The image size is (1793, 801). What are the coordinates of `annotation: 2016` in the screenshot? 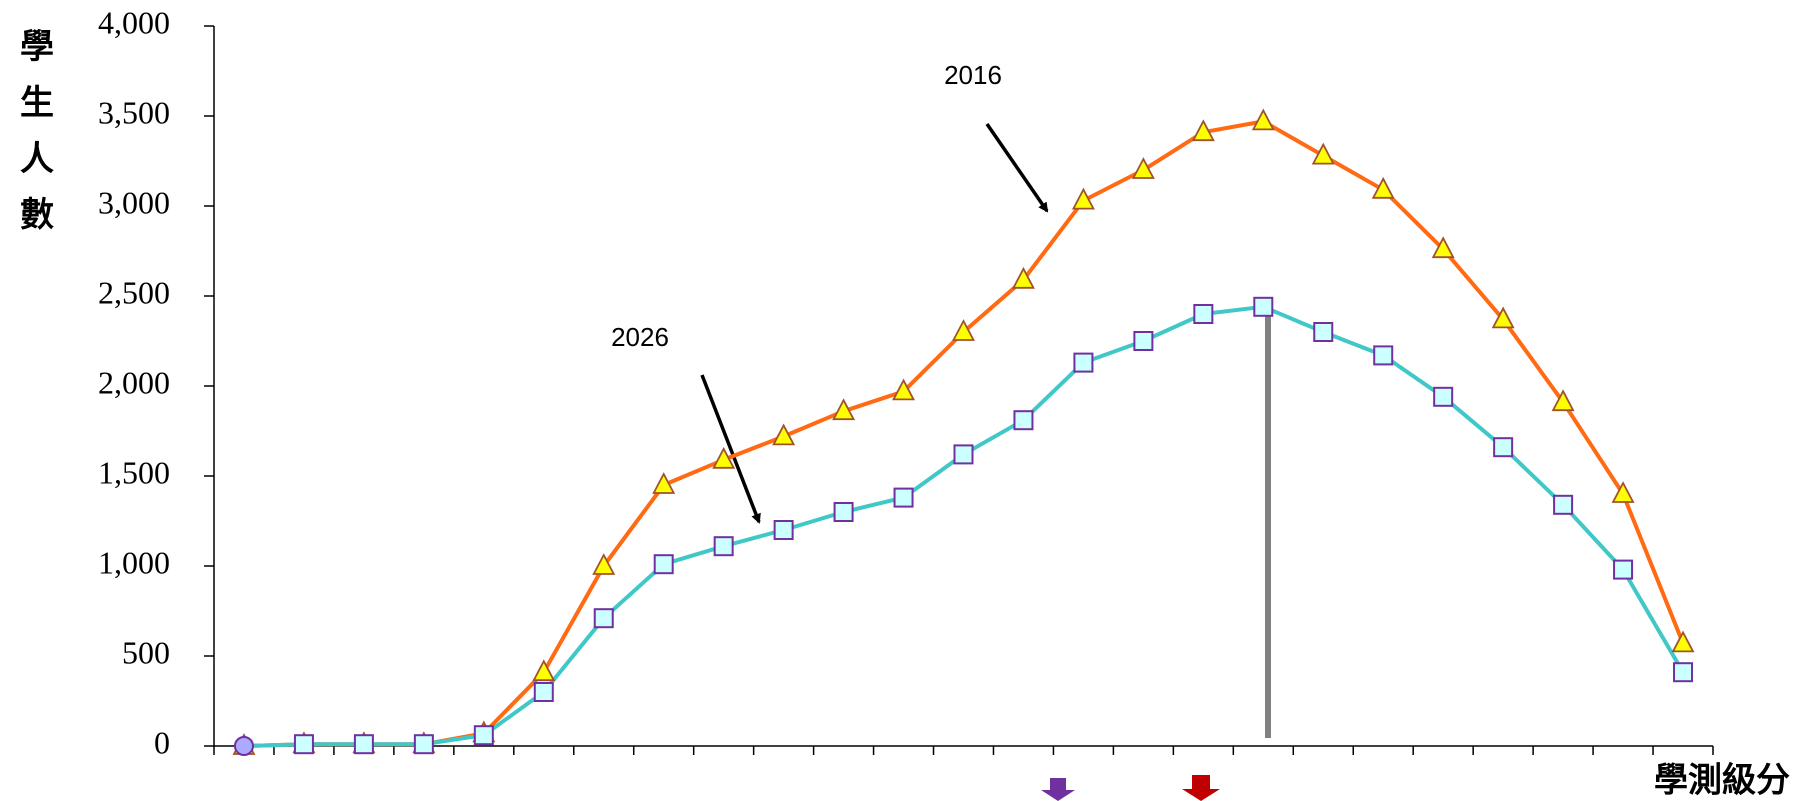 It's located at (973, 75).